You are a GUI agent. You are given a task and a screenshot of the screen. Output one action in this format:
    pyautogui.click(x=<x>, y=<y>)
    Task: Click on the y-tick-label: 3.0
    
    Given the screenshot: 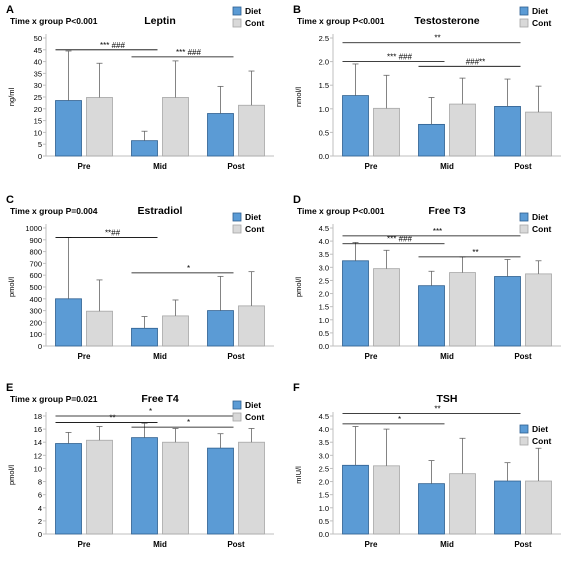 What is the action you would take?
    pyautogui.click(x=324, y=267)
    